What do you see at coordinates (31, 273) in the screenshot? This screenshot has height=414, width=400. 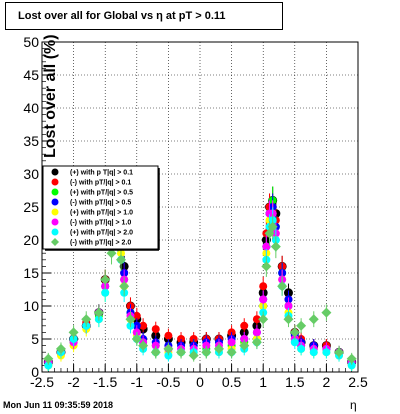 I see `y-tick-label: 15` at bounding box center [31, 273].